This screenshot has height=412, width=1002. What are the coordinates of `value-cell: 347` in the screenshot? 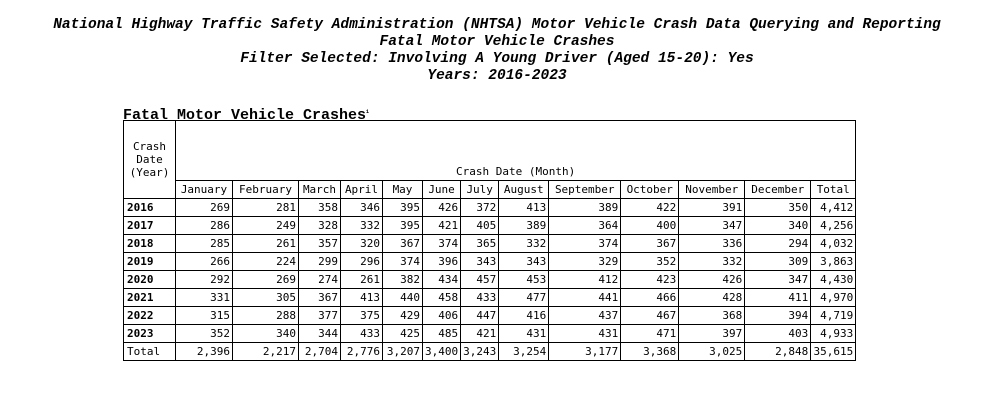 It's located at (712, 225).